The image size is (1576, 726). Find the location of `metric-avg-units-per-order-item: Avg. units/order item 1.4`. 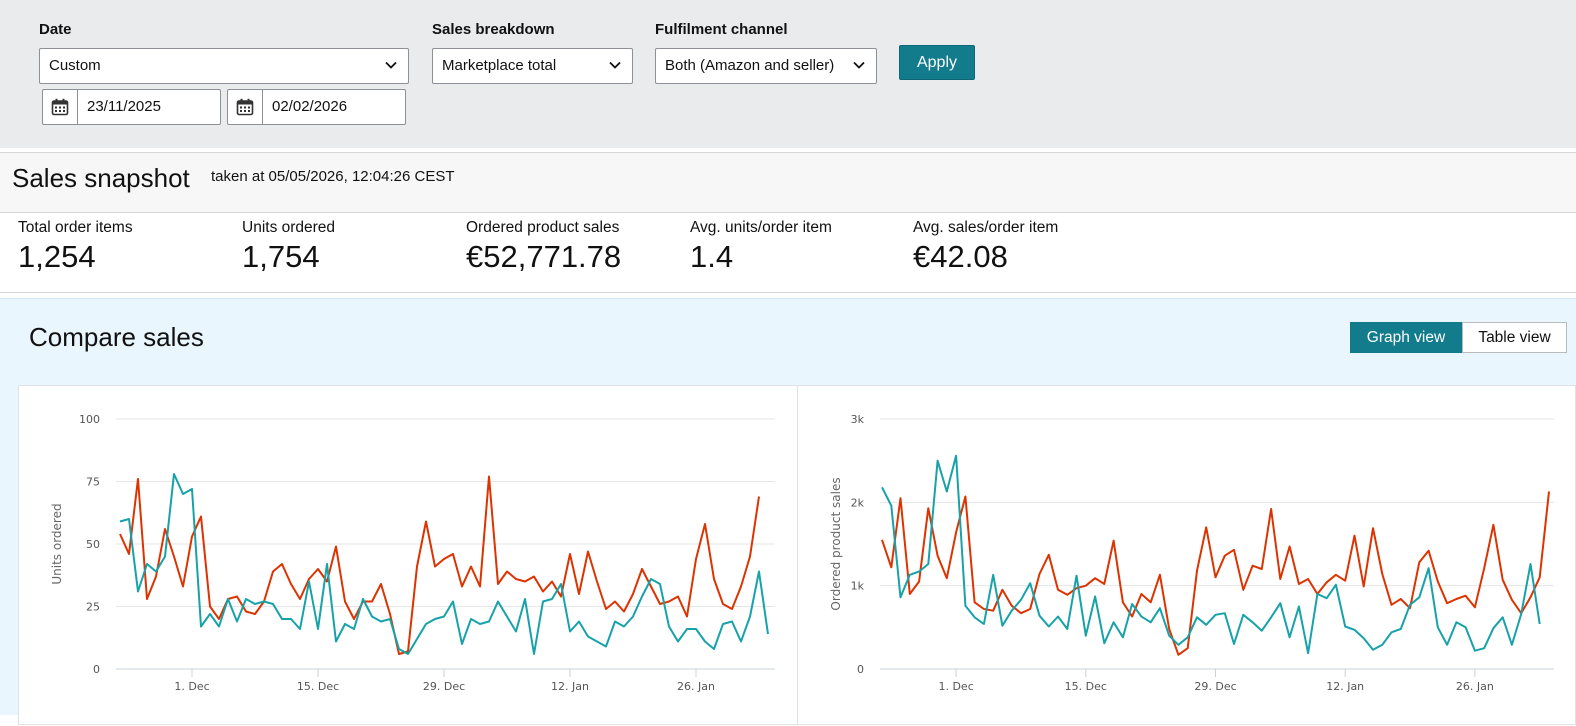

metric-avg-units-per-order-item: Avg. units/order item 1.4 is located at coordinates (761, 247).